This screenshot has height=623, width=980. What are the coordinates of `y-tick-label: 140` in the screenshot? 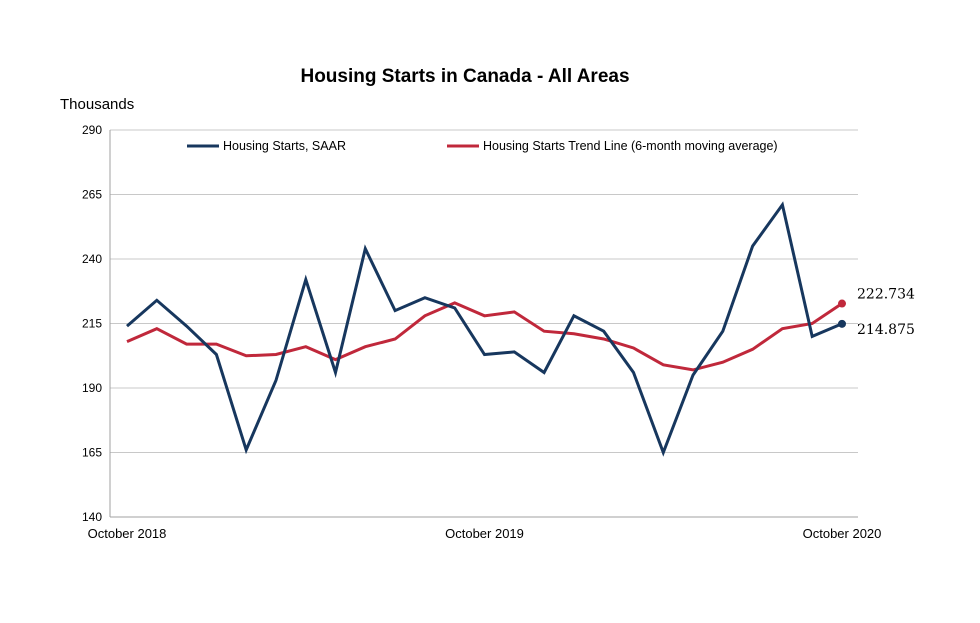 It's located at (92, 517).